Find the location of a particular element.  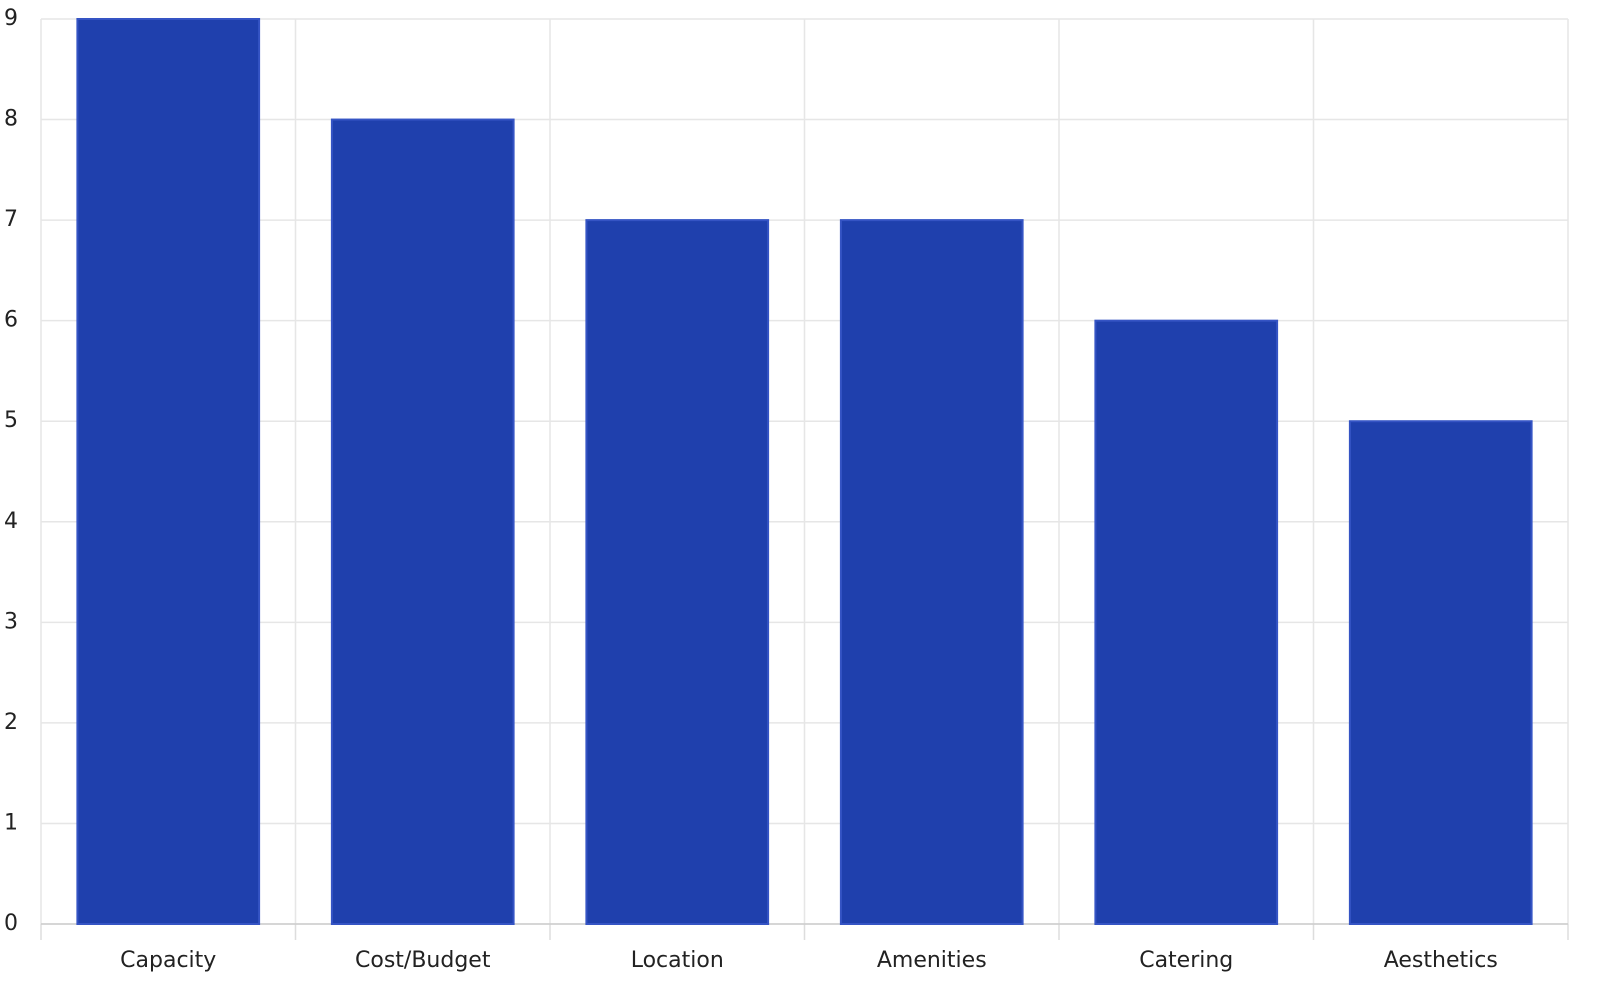

y-tick-label: 3 is located at coordinates (11, 621).